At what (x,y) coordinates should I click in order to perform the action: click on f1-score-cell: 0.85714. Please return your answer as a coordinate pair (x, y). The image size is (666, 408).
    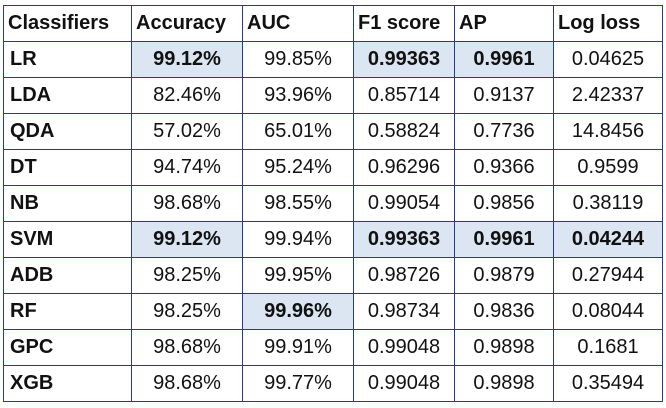
    Looking at the image, I should click on (404, 95).